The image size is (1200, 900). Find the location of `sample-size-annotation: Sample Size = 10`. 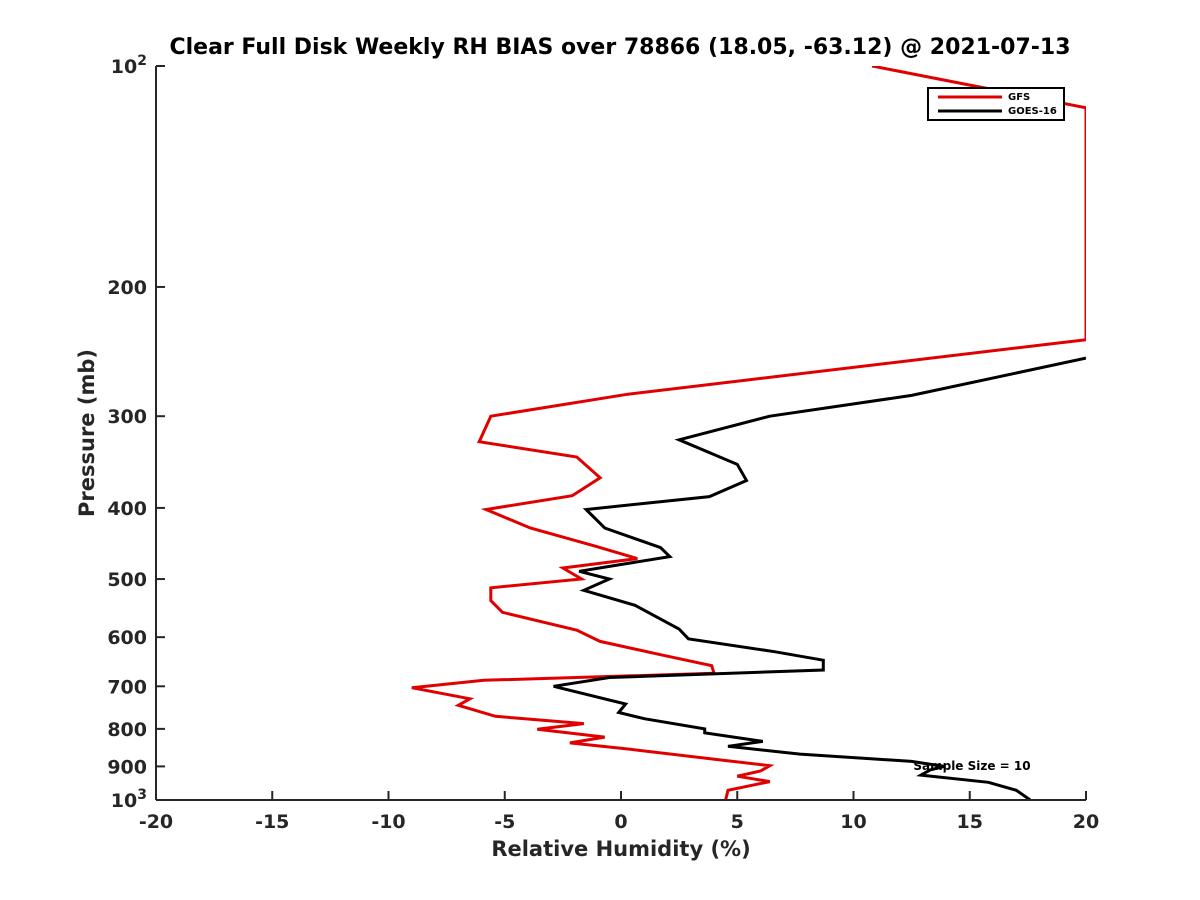

sample-size-annotation: Sample Size = 10 is located at coordinates (971, 766).